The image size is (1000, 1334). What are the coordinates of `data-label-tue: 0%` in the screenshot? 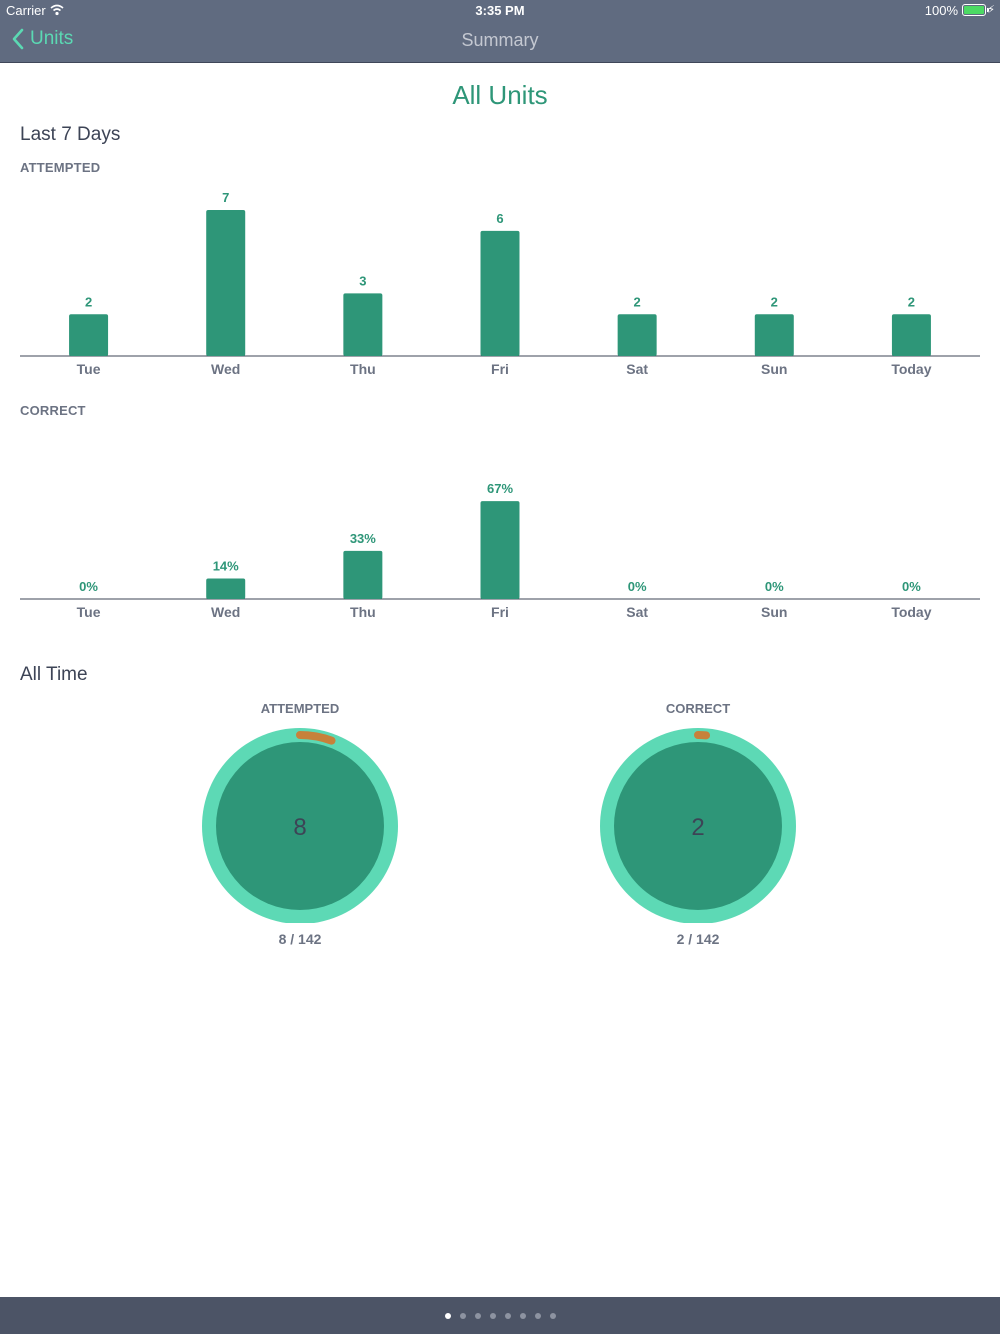 It's located at (88, 586).